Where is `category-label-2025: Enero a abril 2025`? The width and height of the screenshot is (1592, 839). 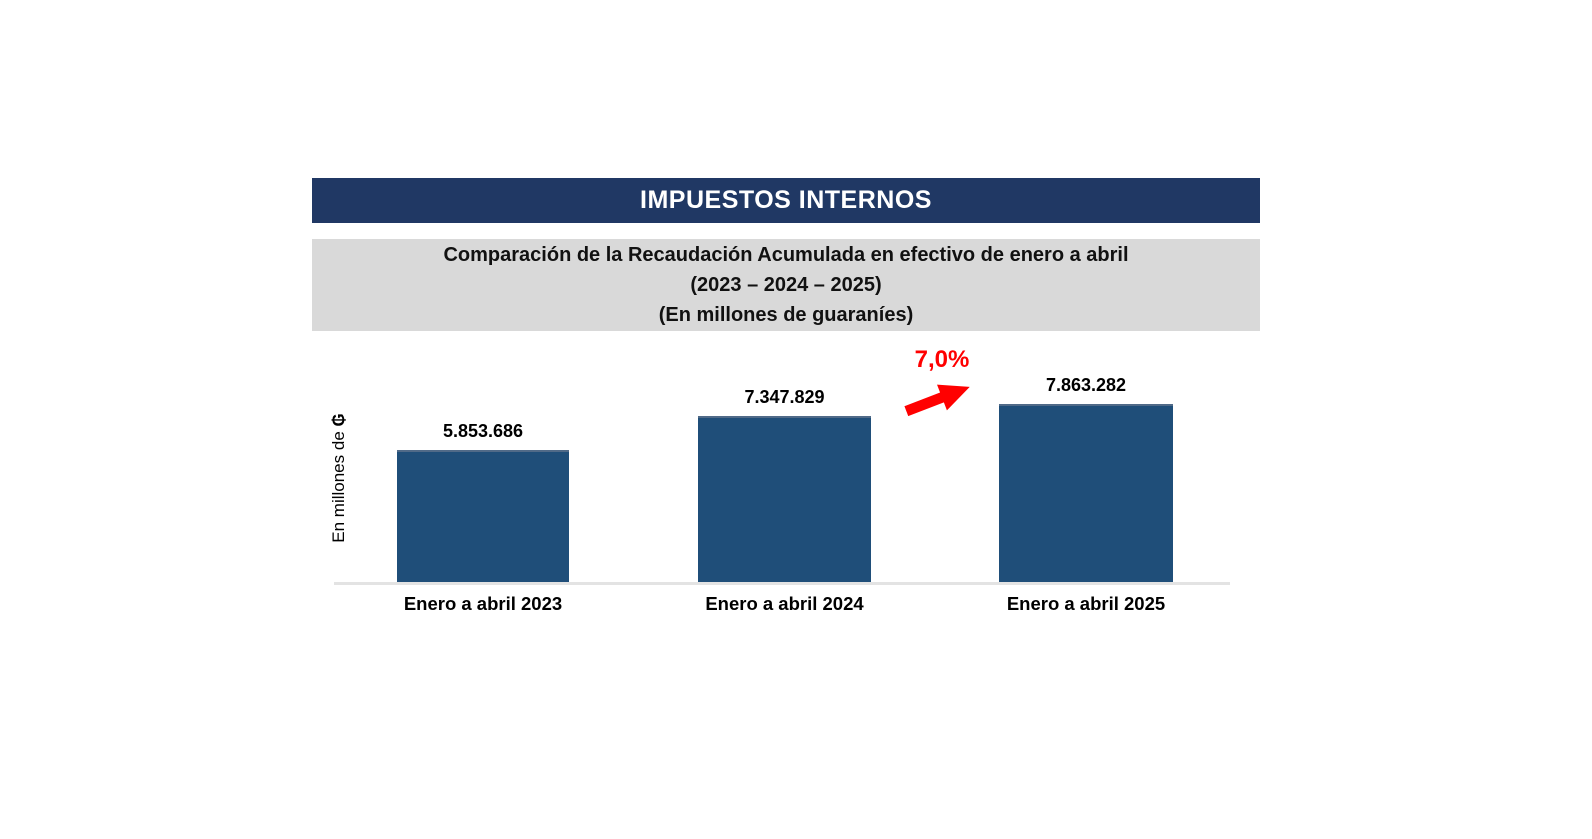
category-label-2025: Enero a abril 2025 is located at coordinates (1086, 603).